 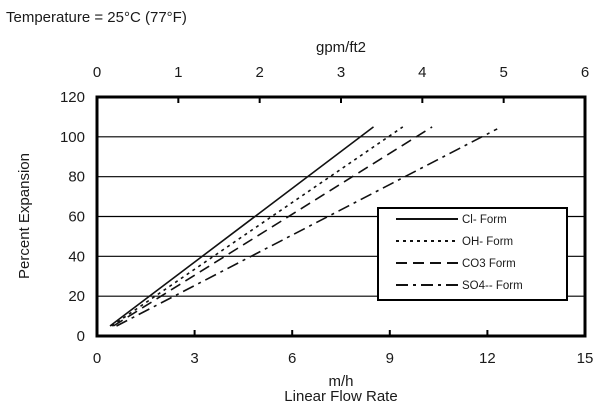 What do you see at coordinates (340, 396) in the screenshot?
I see `x-axis-label: Linear Flow Rate` at bounding box center [340, 396].